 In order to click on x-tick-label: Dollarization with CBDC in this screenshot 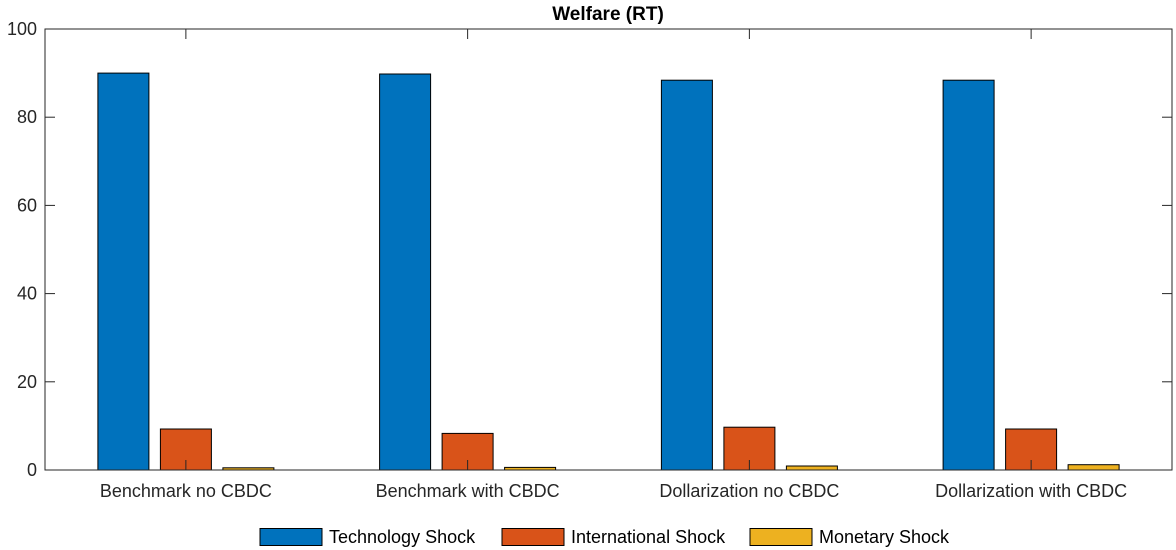, I will do `click(1031, 491)`.